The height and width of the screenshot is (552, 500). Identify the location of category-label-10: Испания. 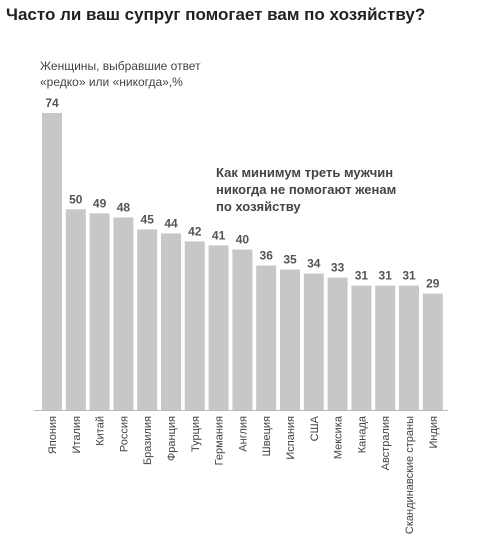
(291, 438).